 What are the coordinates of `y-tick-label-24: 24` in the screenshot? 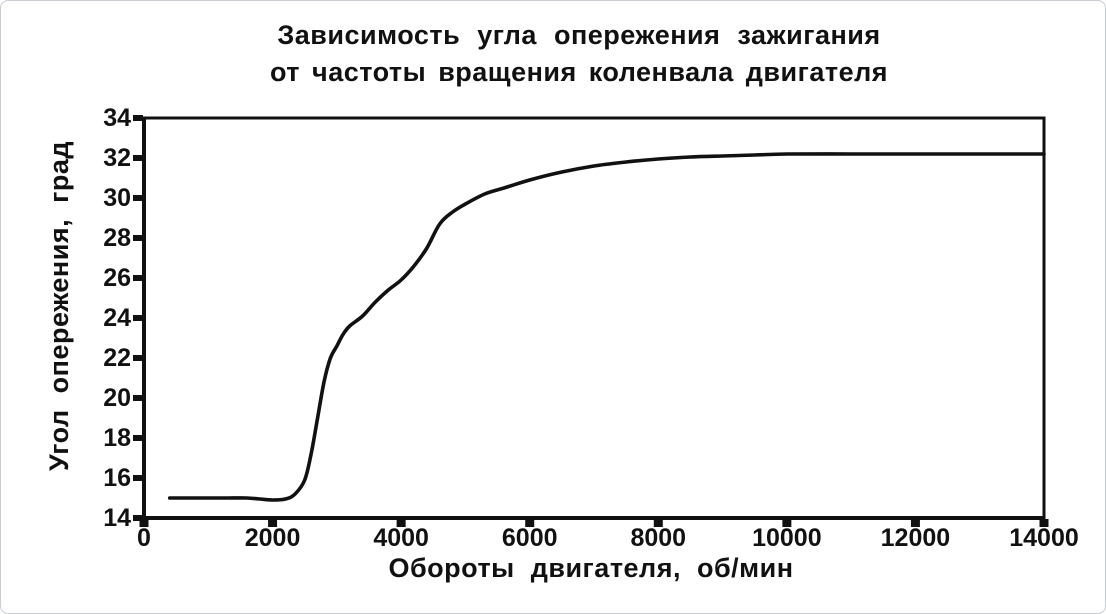 It's located at (117, 318).